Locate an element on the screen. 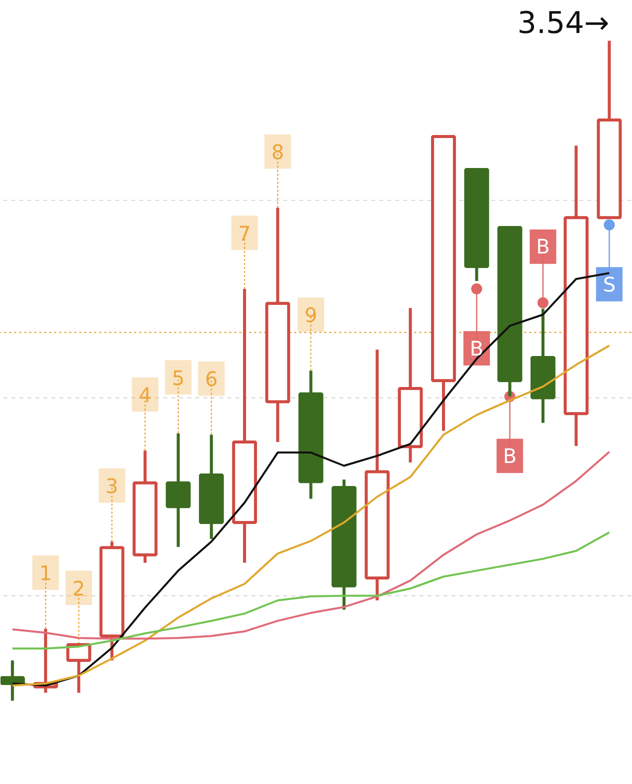  annotation: 3 is located at coordinates (112, 486).